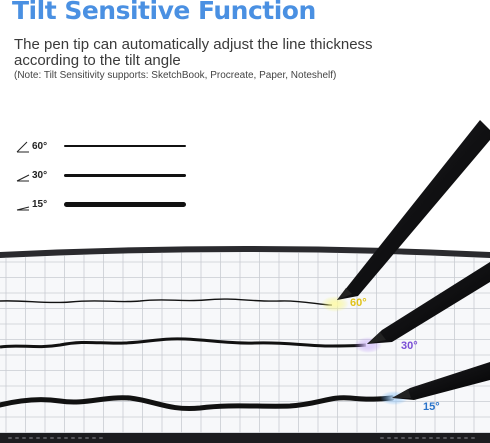 The height and width of the screenshot is (443, 490). I want to click on page-title: Tilt Sensitive Function, so click(164, 12).